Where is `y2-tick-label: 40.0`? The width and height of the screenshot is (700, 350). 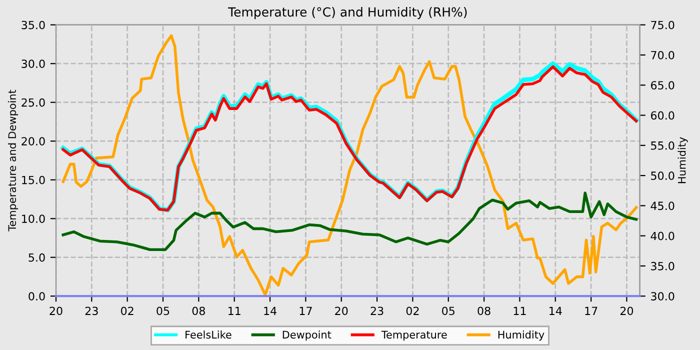
y2-tick-label: 40.0 is located at coordinates (662, 236).